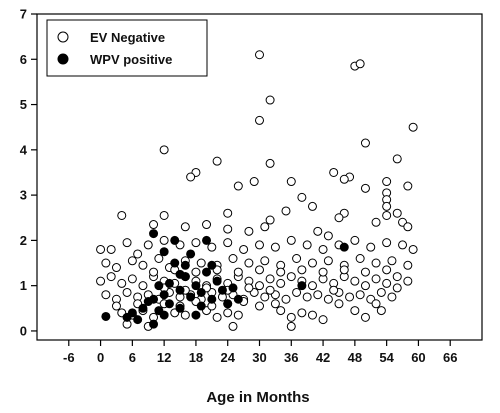 The height and width of the screenshot is (413, 500). I want to click on x-tick-label: 36, so click(291, 357).